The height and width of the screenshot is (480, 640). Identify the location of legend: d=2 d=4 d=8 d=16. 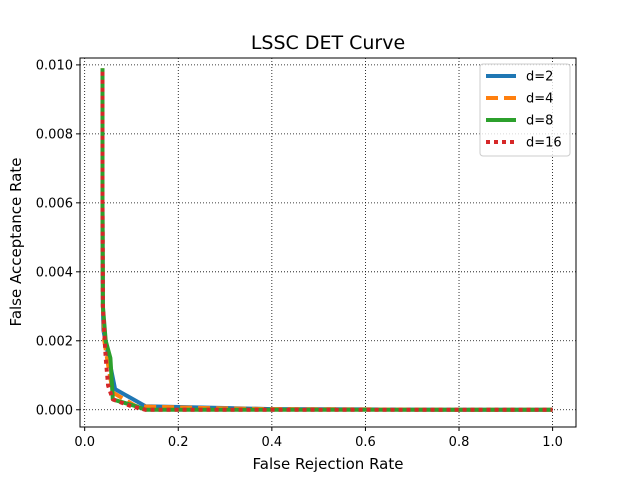
(525, 110).